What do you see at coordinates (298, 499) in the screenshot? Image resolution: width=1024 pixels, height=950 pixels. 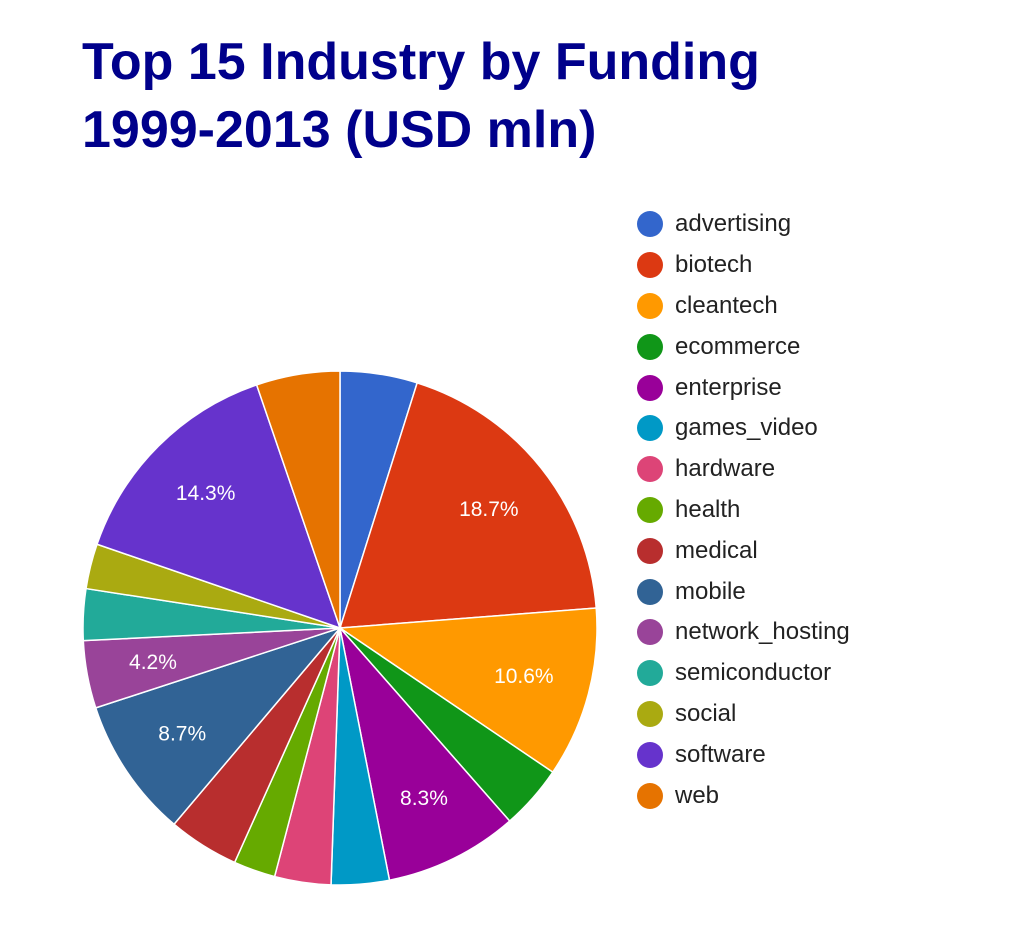 I see `pie-slice-web` at bounding box center [298, 499].